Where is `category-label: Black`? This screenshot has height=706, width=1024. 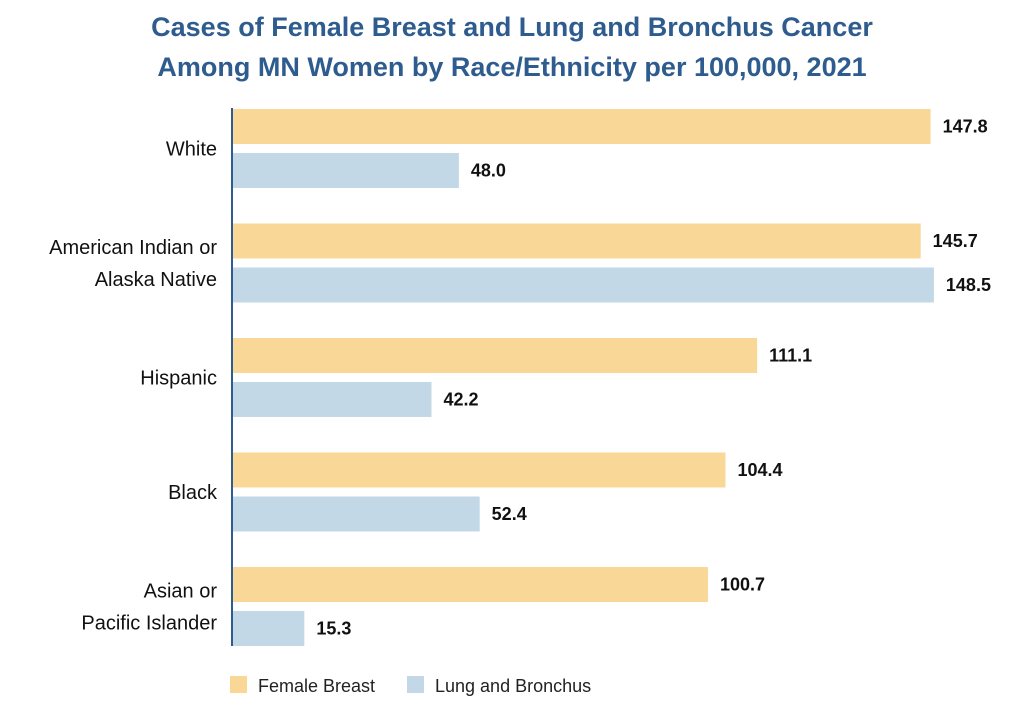 category-label: Black is located at coordinates (193, 493).